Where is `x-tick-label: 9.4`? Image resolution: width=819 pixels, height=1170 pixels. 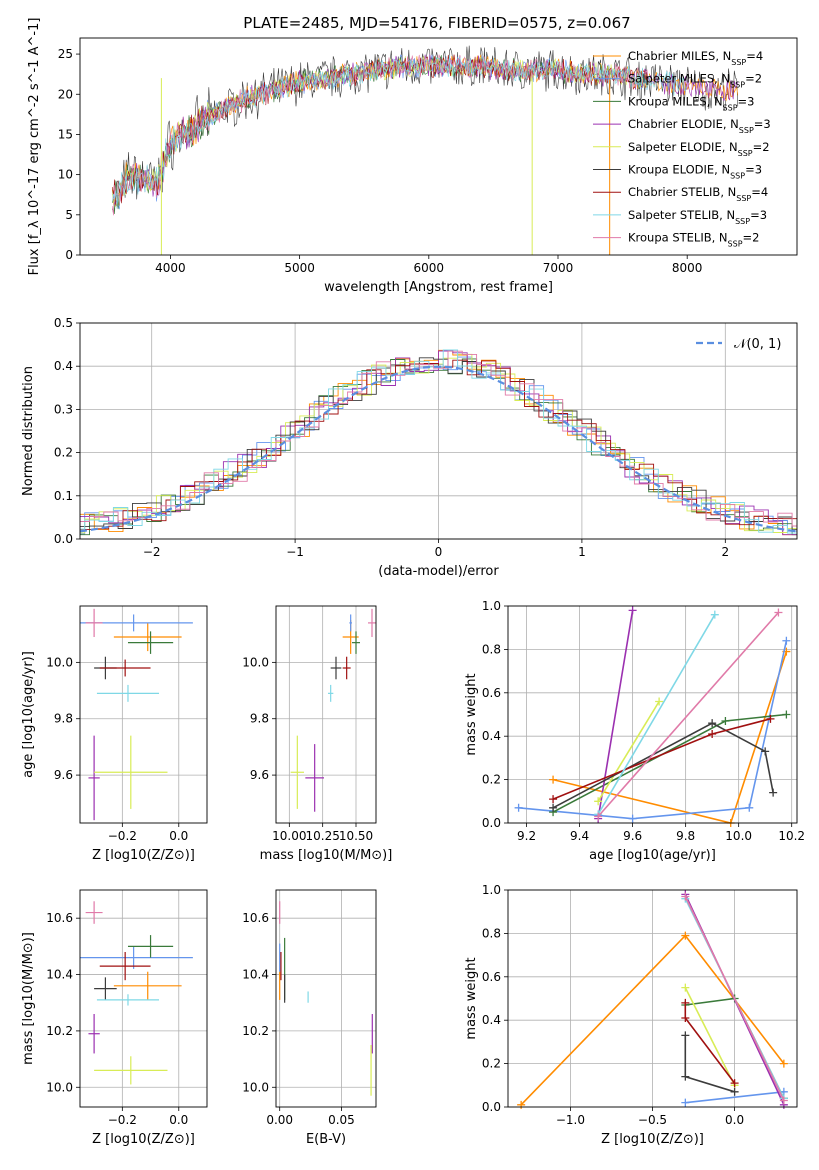 x-tick-label: 9.4 is located at coordinates (579, 836).